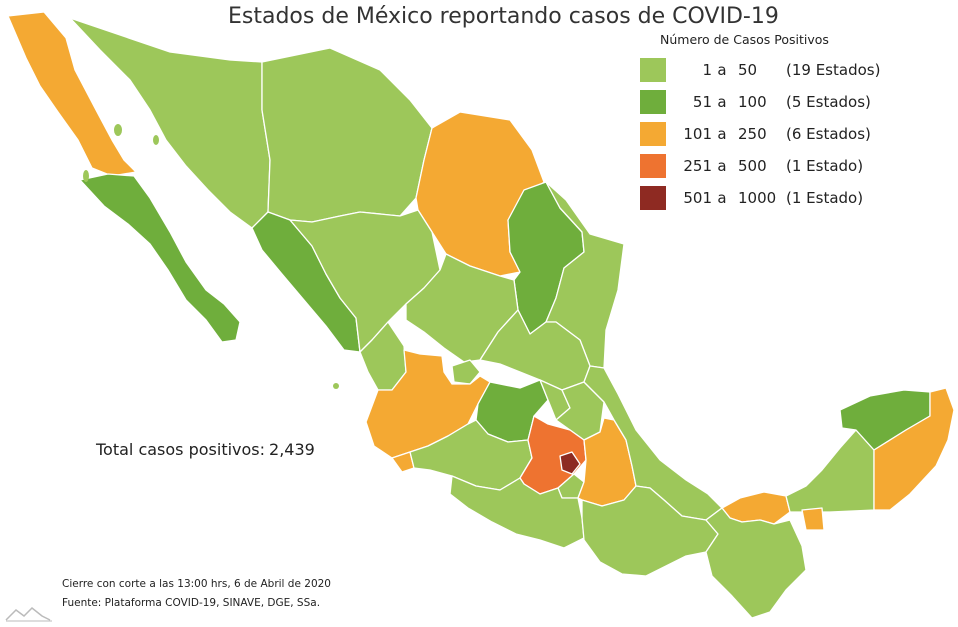 This screenshot has width=958, height=627. What do you see at coordinates (466, 372) in the screenshot?
I see `state-aguascalientes` at bounding box center [466, 372].